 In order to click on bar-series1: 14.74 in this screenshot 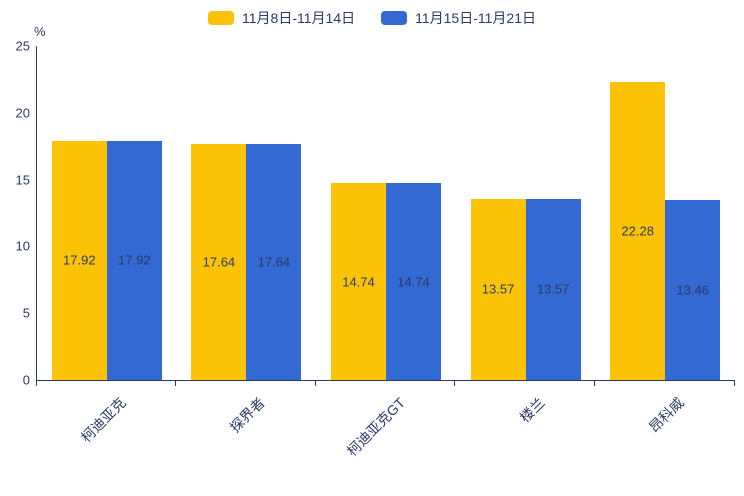, I will do `click(358, 281)`.